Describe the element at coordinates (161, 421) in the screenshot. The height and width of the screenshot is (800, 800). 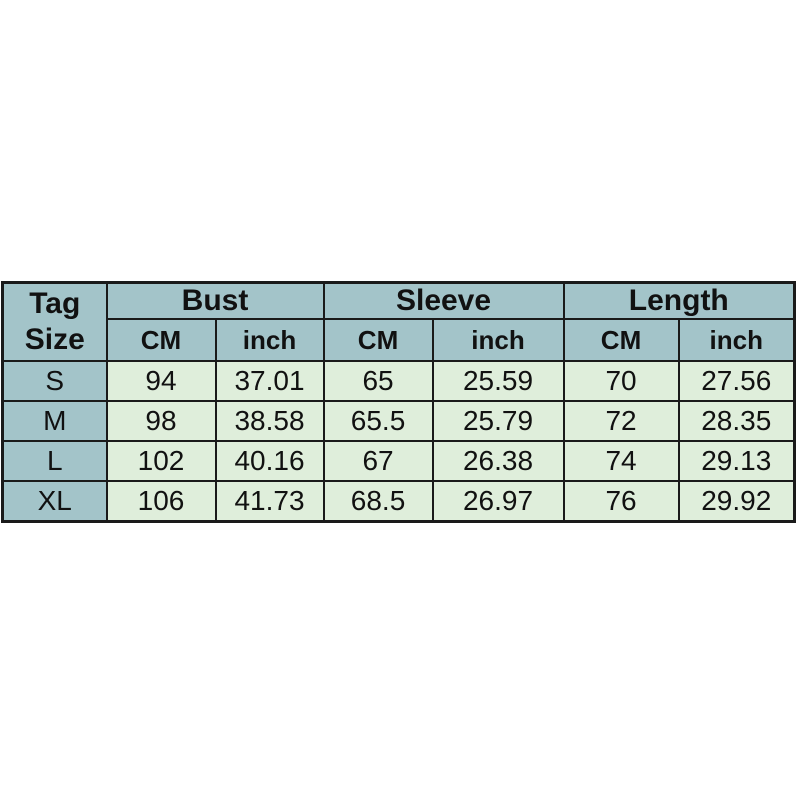
I see `cell-bust-cm: 98` at that location.